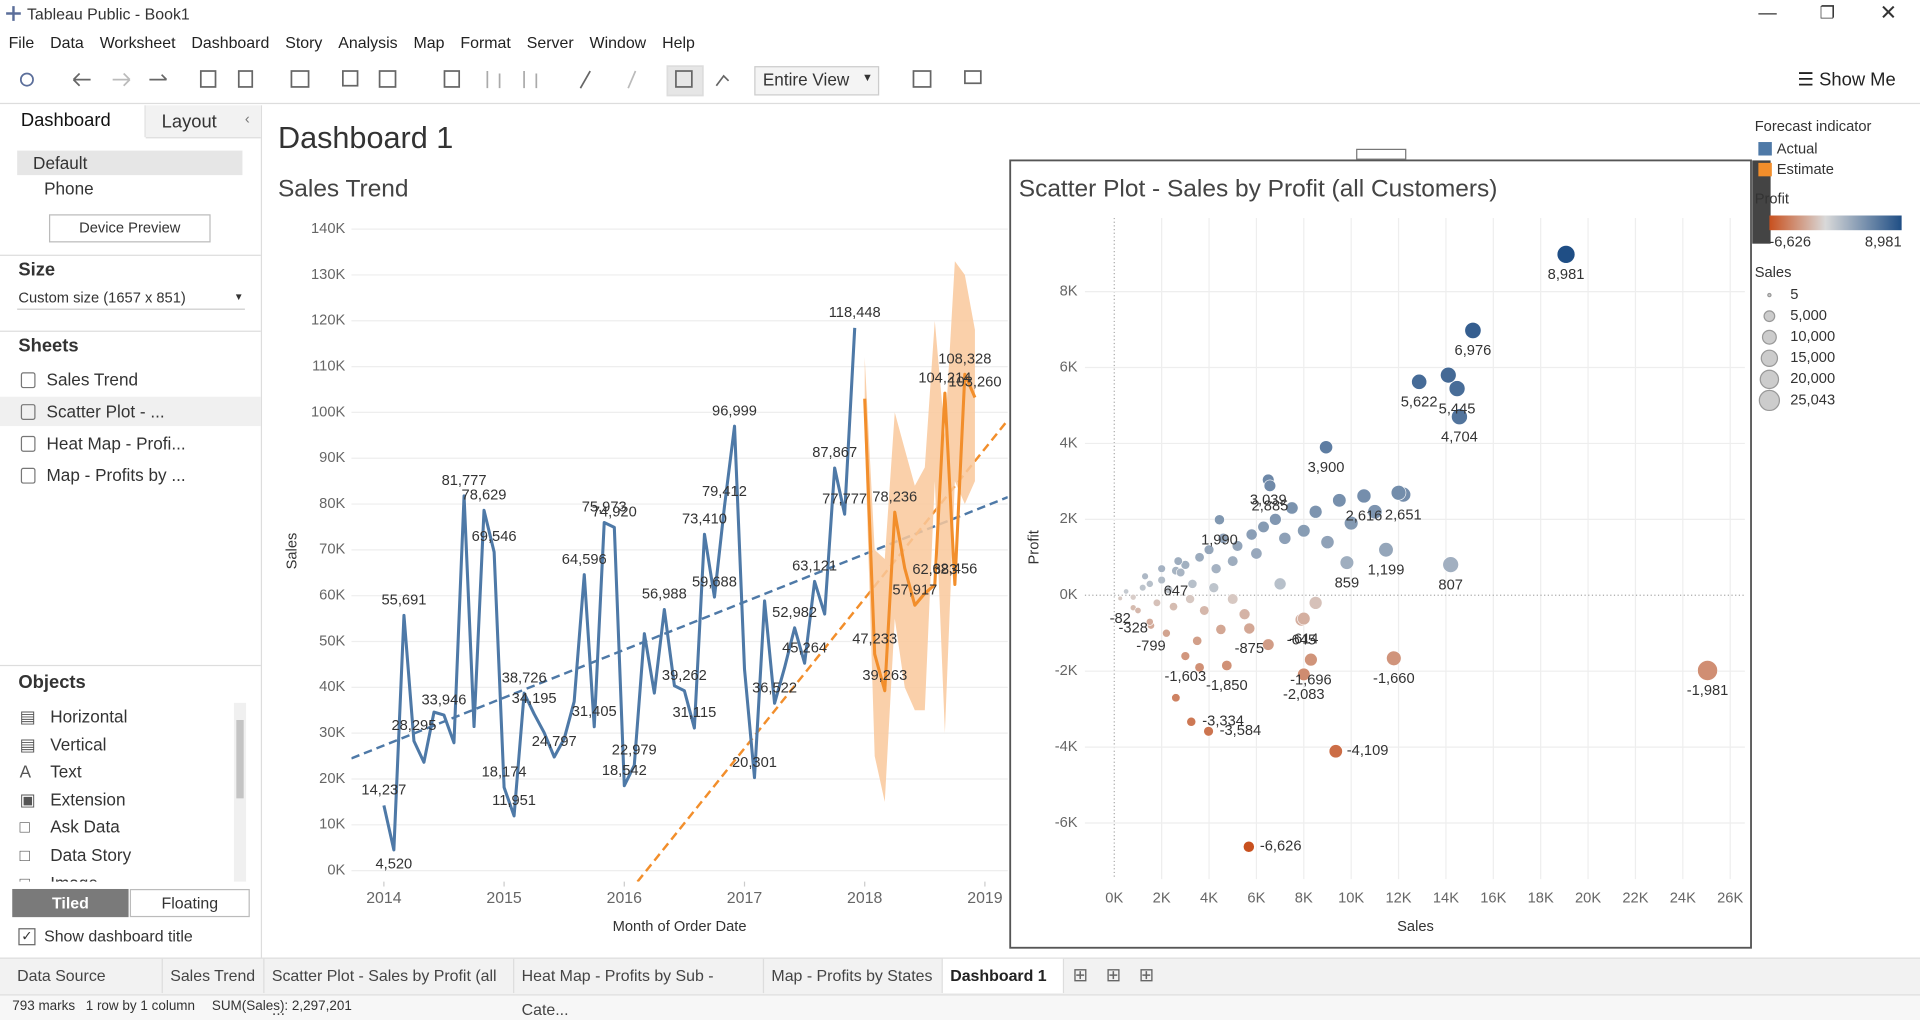  I want to click on data-label: 2,616, so click(1364, 517).